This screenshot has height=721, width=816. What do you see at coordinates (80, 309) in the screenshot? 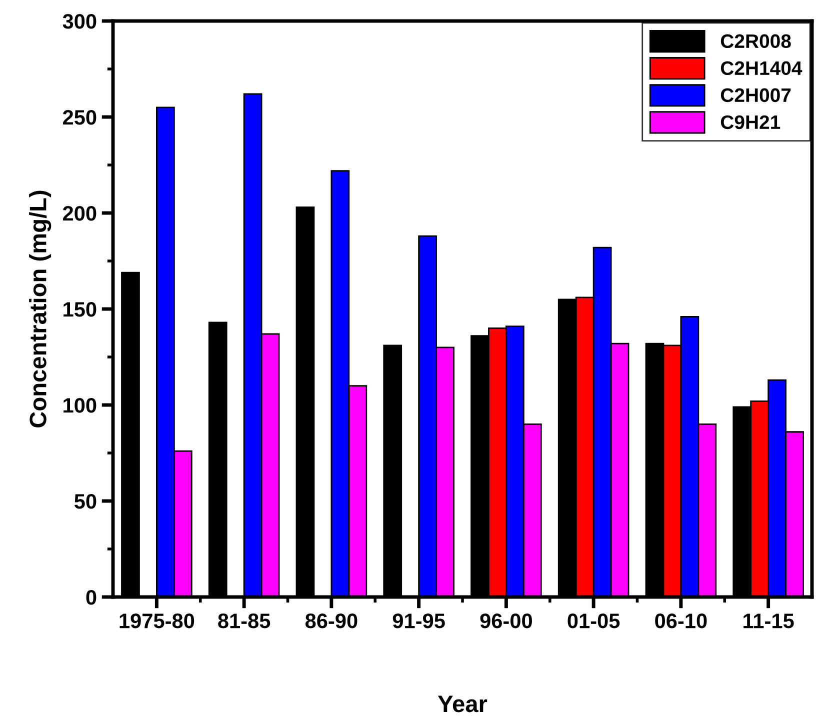
I see `y-tick-label: 150` at bounding box center [80, 309].